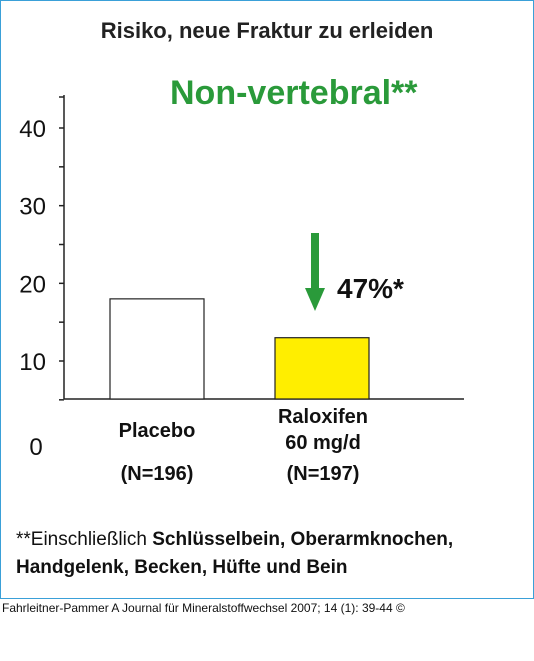 The height and width of the screenshot is (661, 534). Describe the element at coordinates (32, 362) in the screenshot. I see `y-tick-label: 10` at that location.